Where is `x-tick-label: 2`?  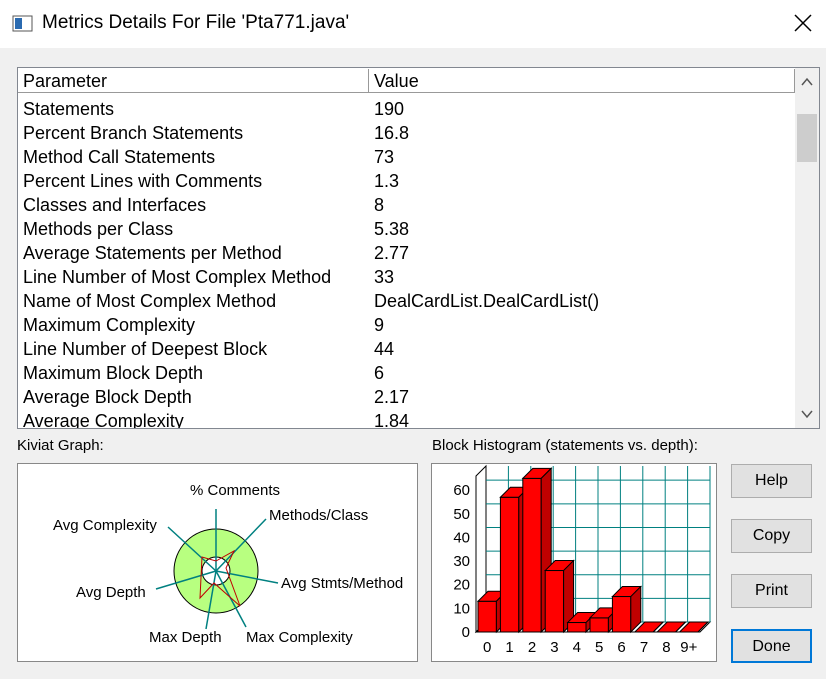 x-tick-label: 2 is located at coordinates (532, 647).